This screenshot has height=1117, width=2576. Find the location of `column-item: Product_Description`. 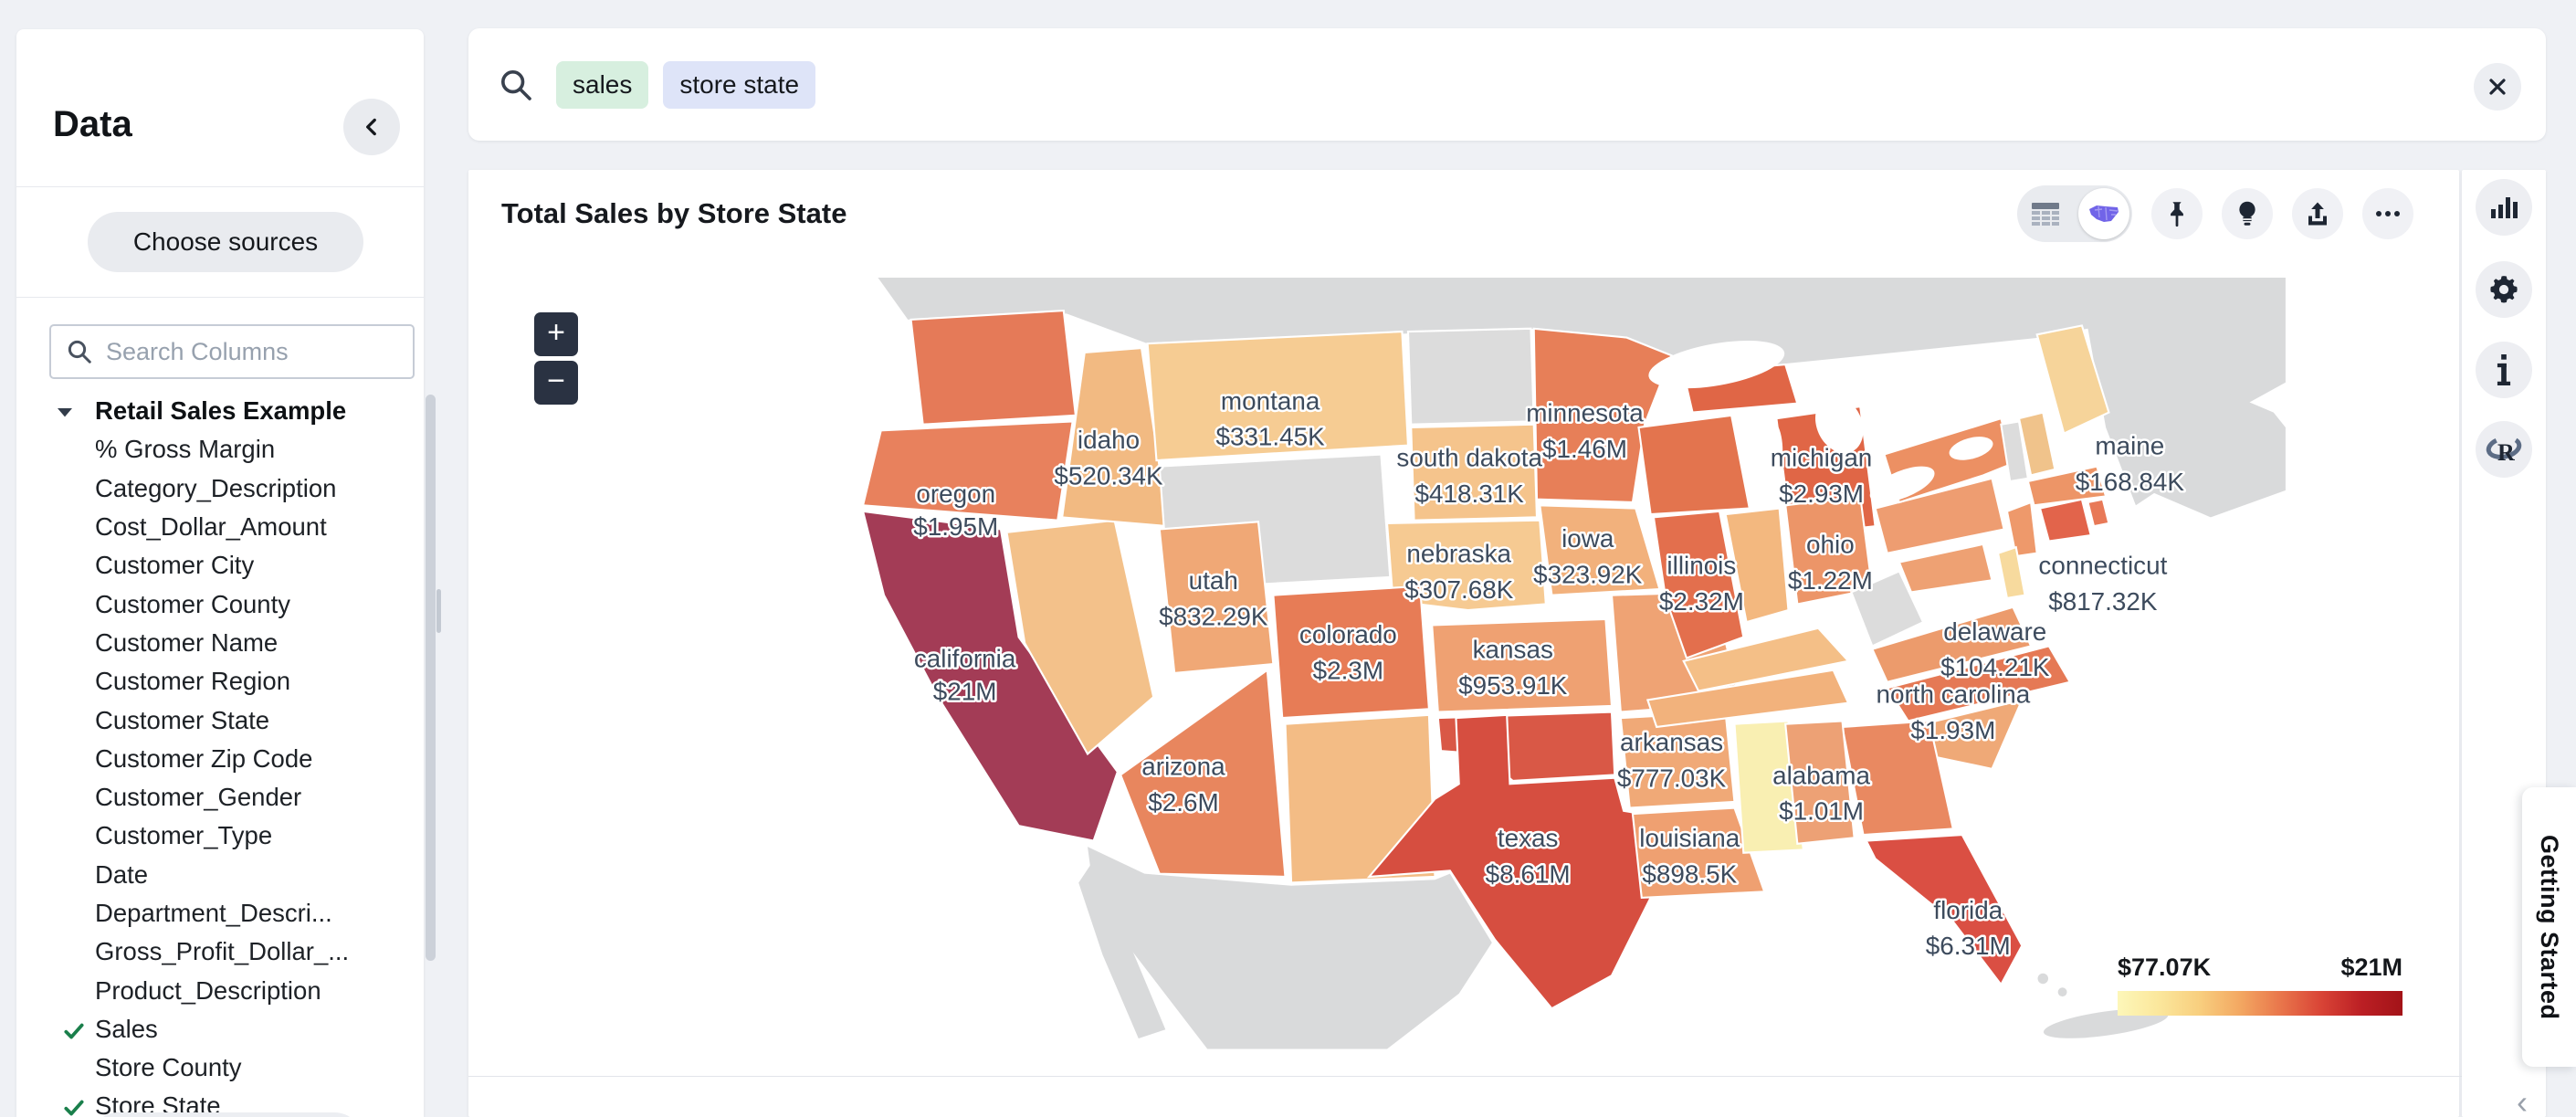

column-item: Product_Description is located at coordinates (208, 990).